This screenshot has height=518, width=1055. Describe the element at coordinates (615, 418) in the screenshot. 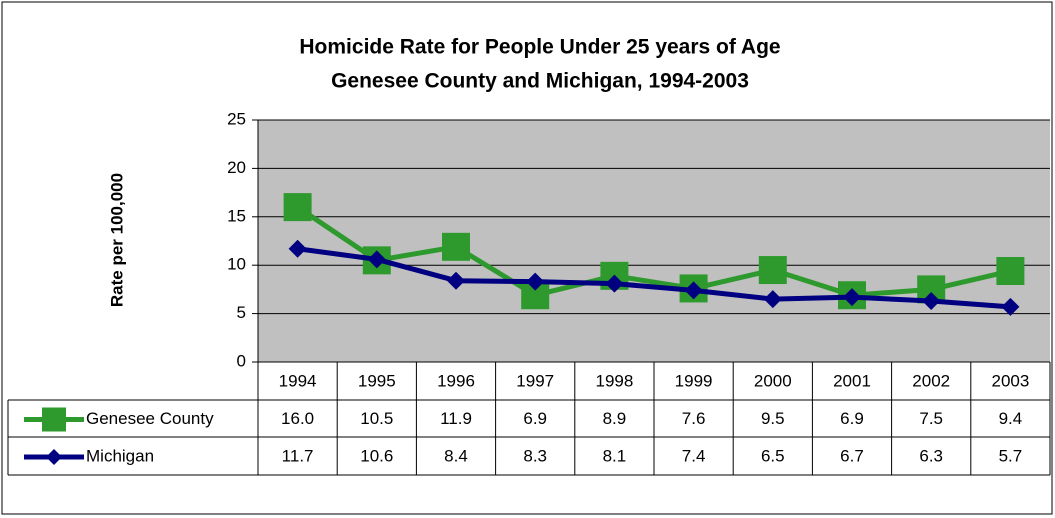

I see `table-cell: 8.9` at that location.